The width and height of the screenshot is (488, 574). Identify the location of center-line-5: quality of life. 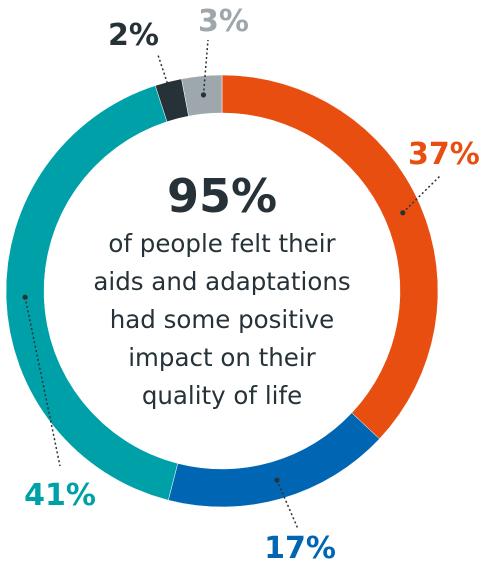
(222, 395).